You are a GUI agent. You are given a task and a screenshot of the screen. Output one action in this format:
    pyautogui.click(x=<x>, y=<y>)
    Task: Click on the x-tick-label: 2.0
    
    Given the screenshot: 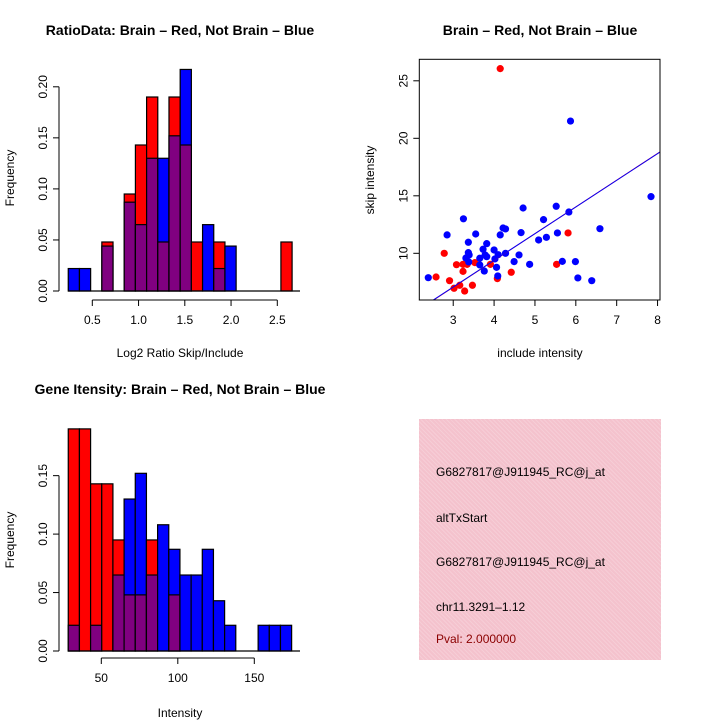 What is the action you would take?
    pyautogui.click(x=231, y=320)
    